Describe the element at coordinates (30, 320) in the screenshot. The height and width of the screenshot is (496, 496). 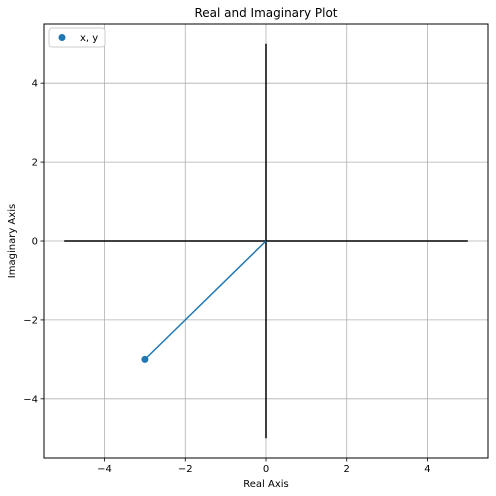
I see `y-tick-label: −2` at that location.